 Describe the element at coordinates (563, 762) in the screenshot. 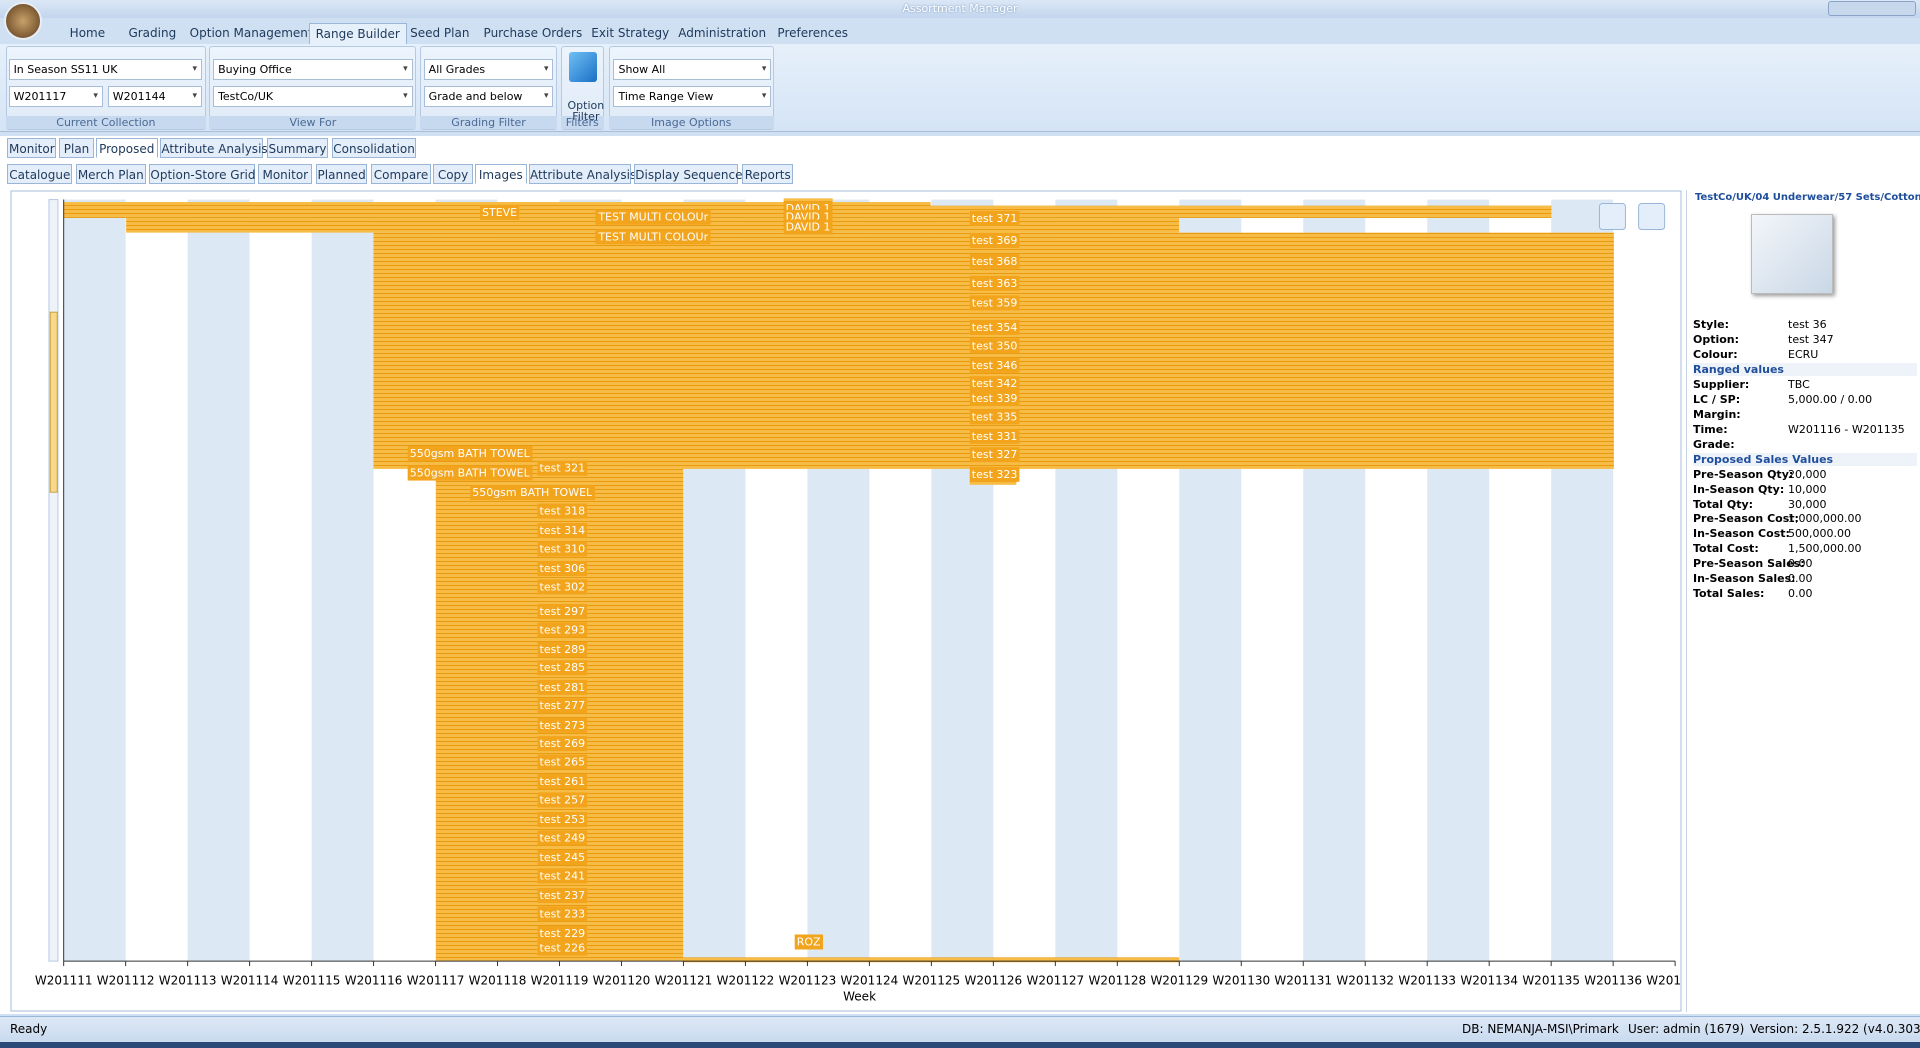

I see `bar-label: test 265` at that location.